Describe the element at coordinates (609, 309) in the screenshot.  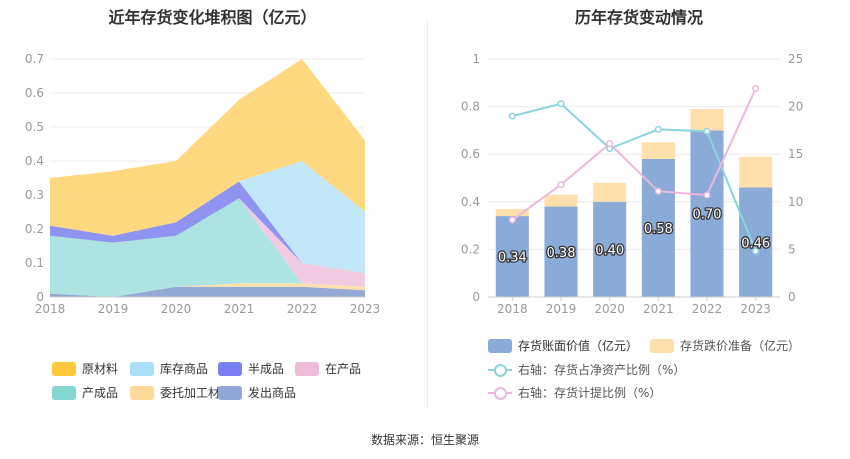
I see `right-x-tick-label: 2020` at that location.